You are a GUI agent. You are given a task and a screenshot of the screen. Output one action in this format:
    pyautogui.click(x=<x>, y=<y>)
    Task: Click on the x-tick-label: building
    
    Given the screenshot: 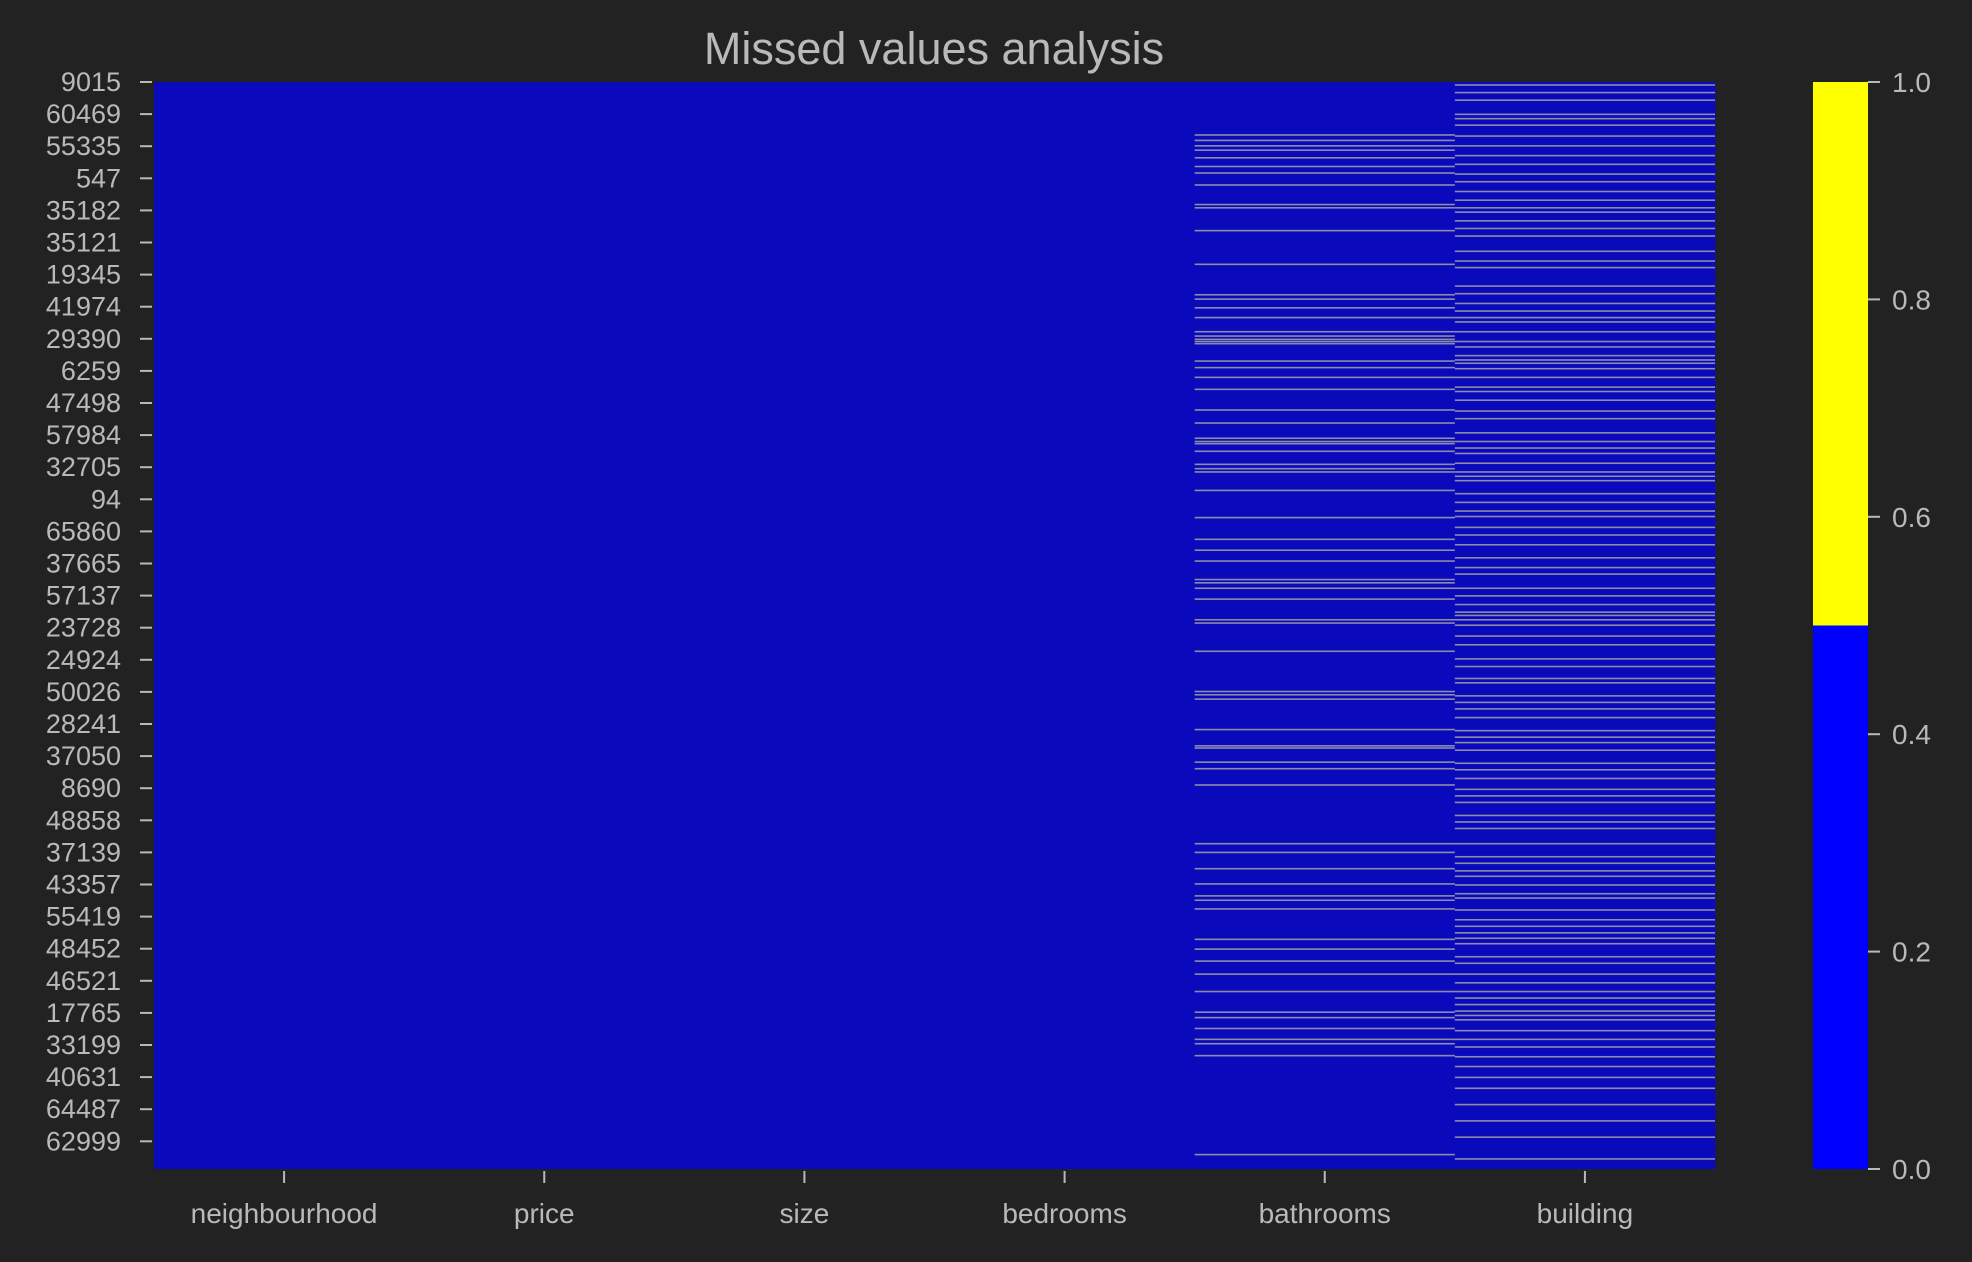 What is the action you would take?
    pyautogui.click(x=1585, y=1213)
    